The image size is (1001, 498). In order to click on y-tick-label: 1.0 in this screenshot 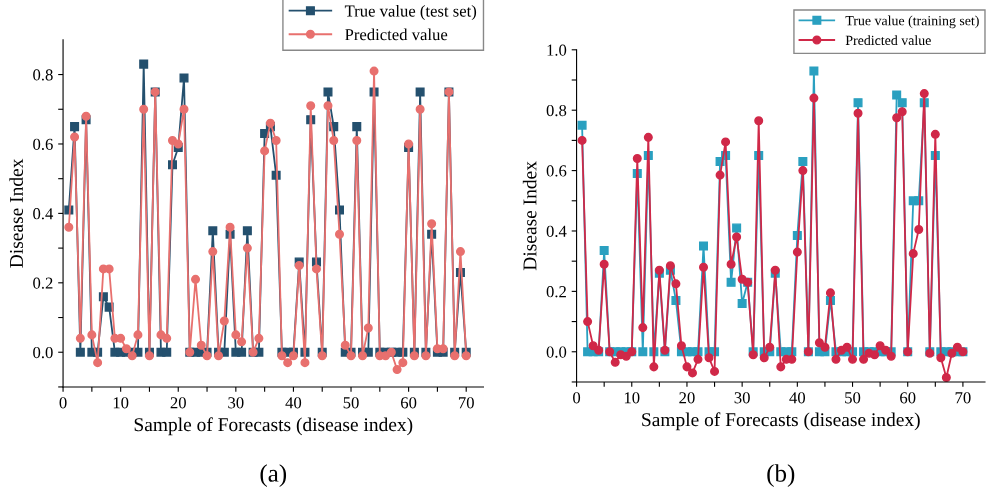, I will do `click(557, 50)`.